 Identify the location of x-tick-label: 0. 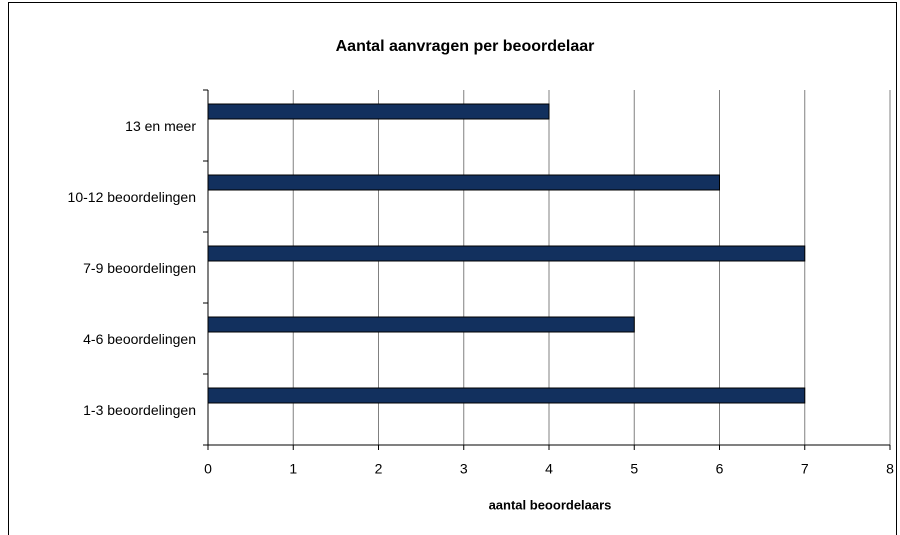
(208, 469).